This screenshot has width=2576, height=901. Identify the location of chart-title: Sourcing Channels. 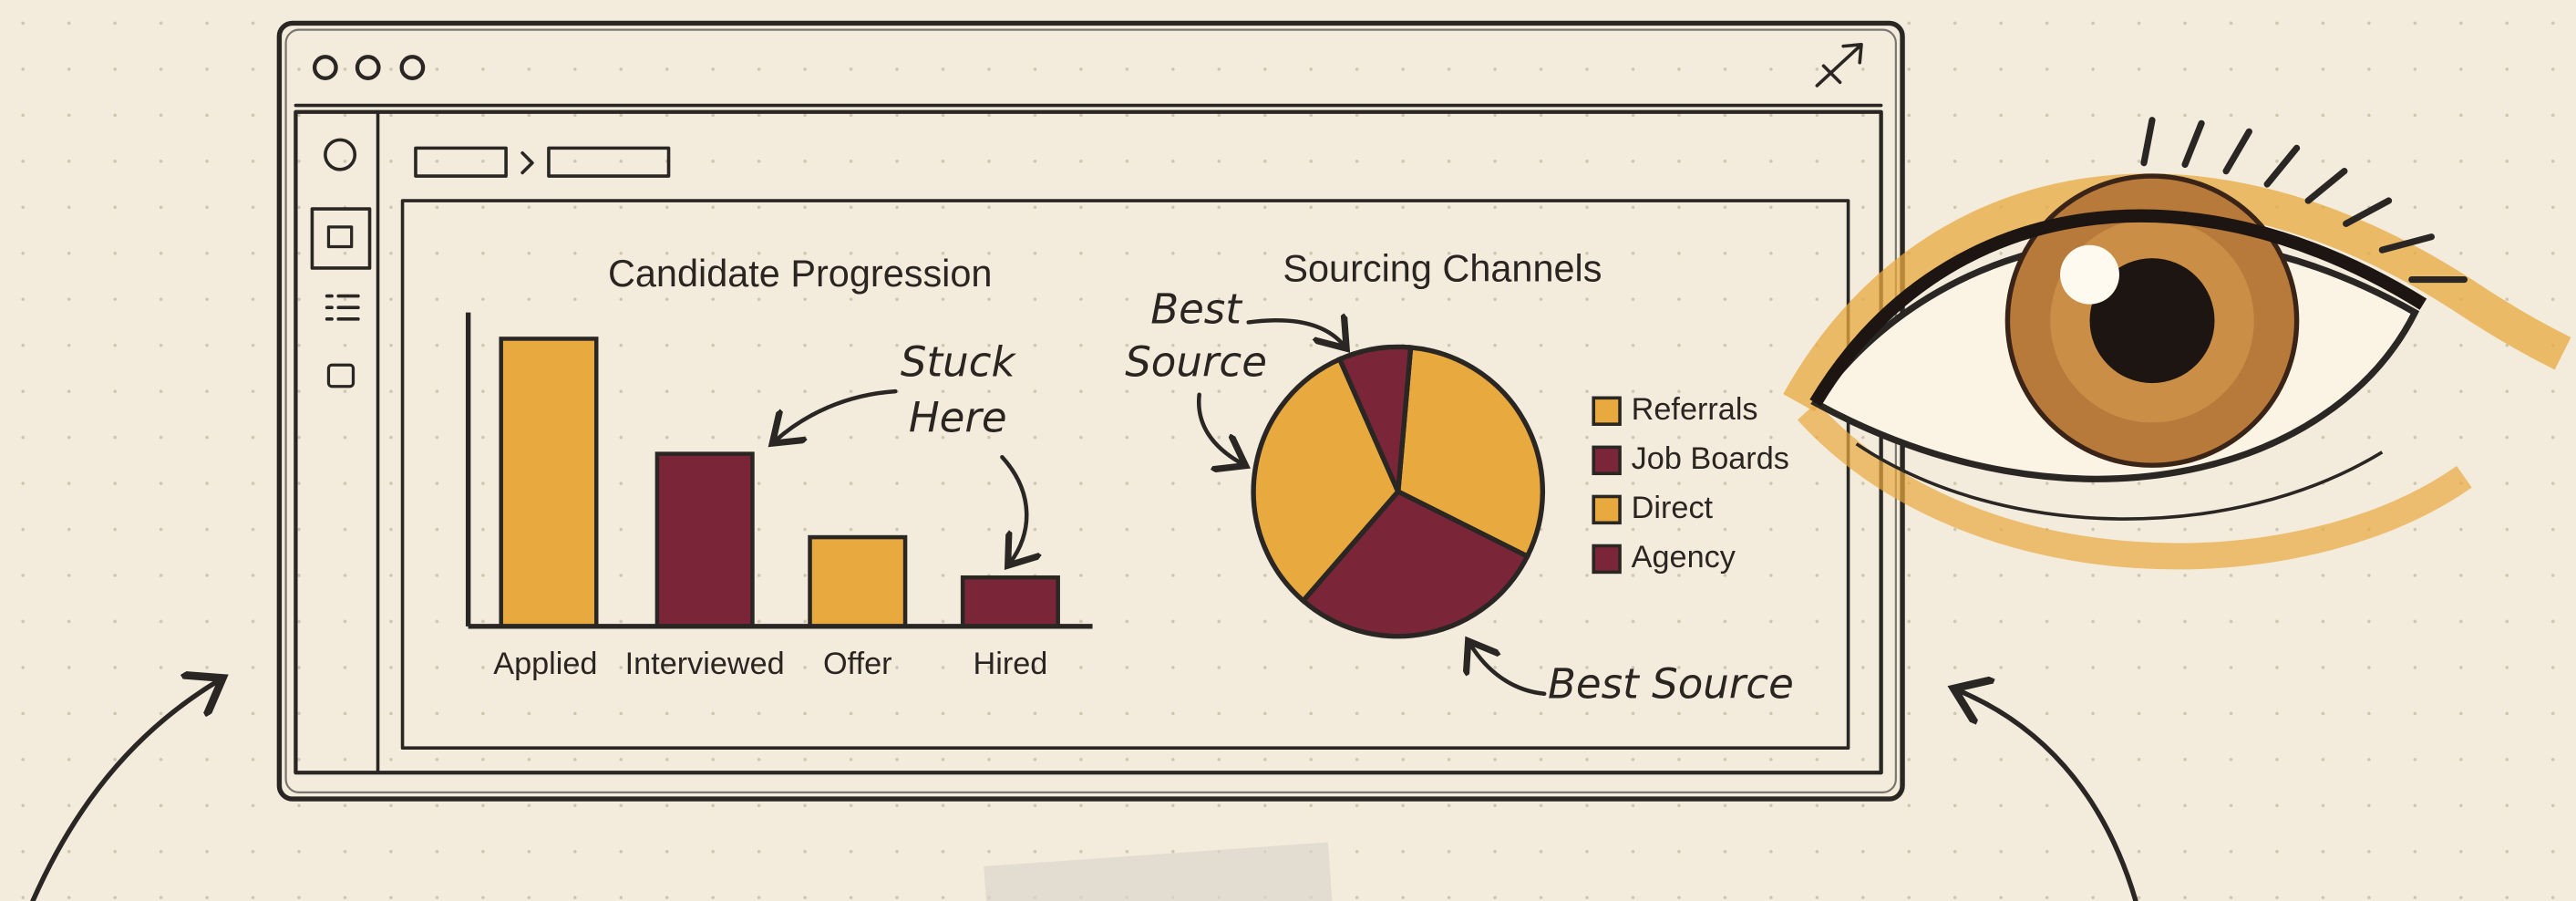
(1442, 268).